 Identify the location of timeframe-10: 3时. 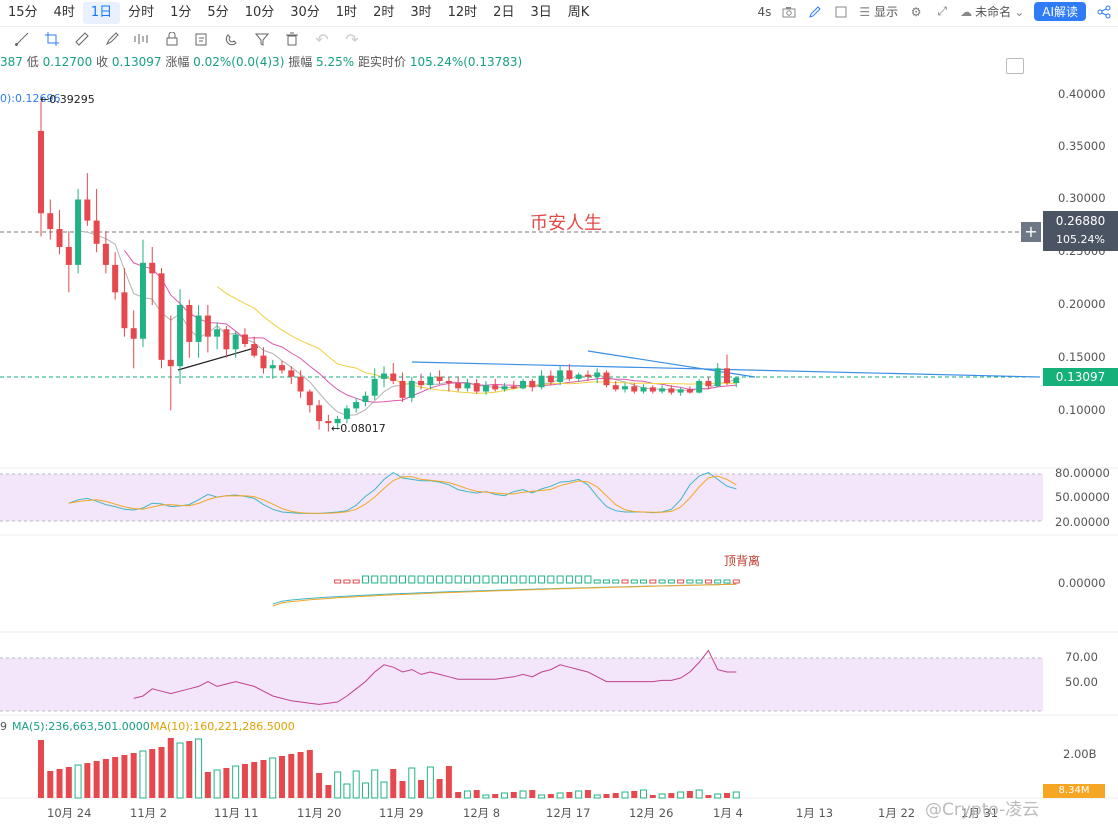
(421, 12).